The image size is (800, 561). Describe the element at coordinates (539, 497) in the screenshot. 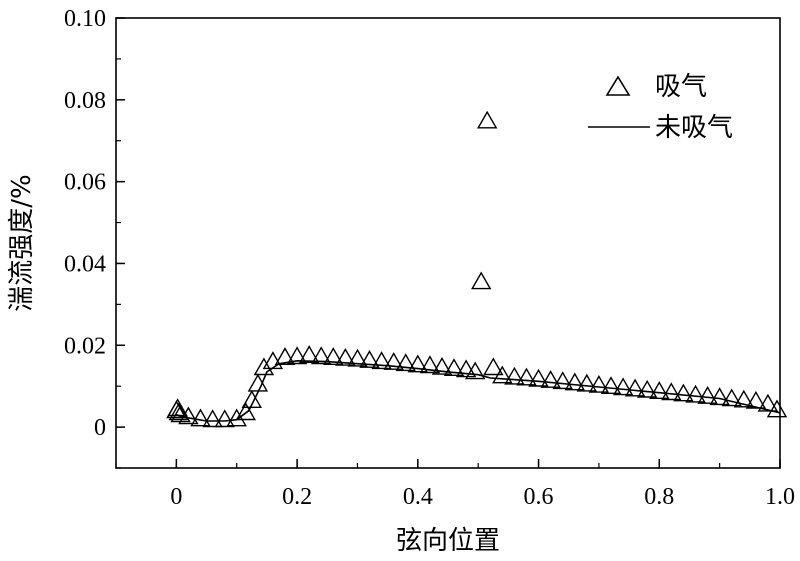

I see `x-tick-label: 0.6` at that location.